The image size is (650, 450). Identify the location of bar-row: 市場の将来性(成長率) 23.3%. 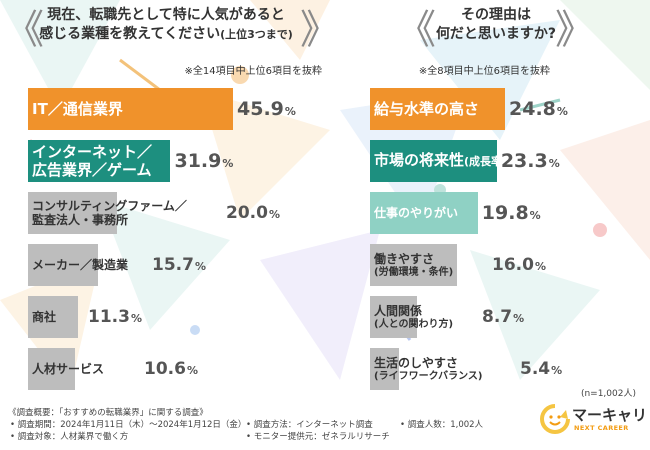
(505, 161).